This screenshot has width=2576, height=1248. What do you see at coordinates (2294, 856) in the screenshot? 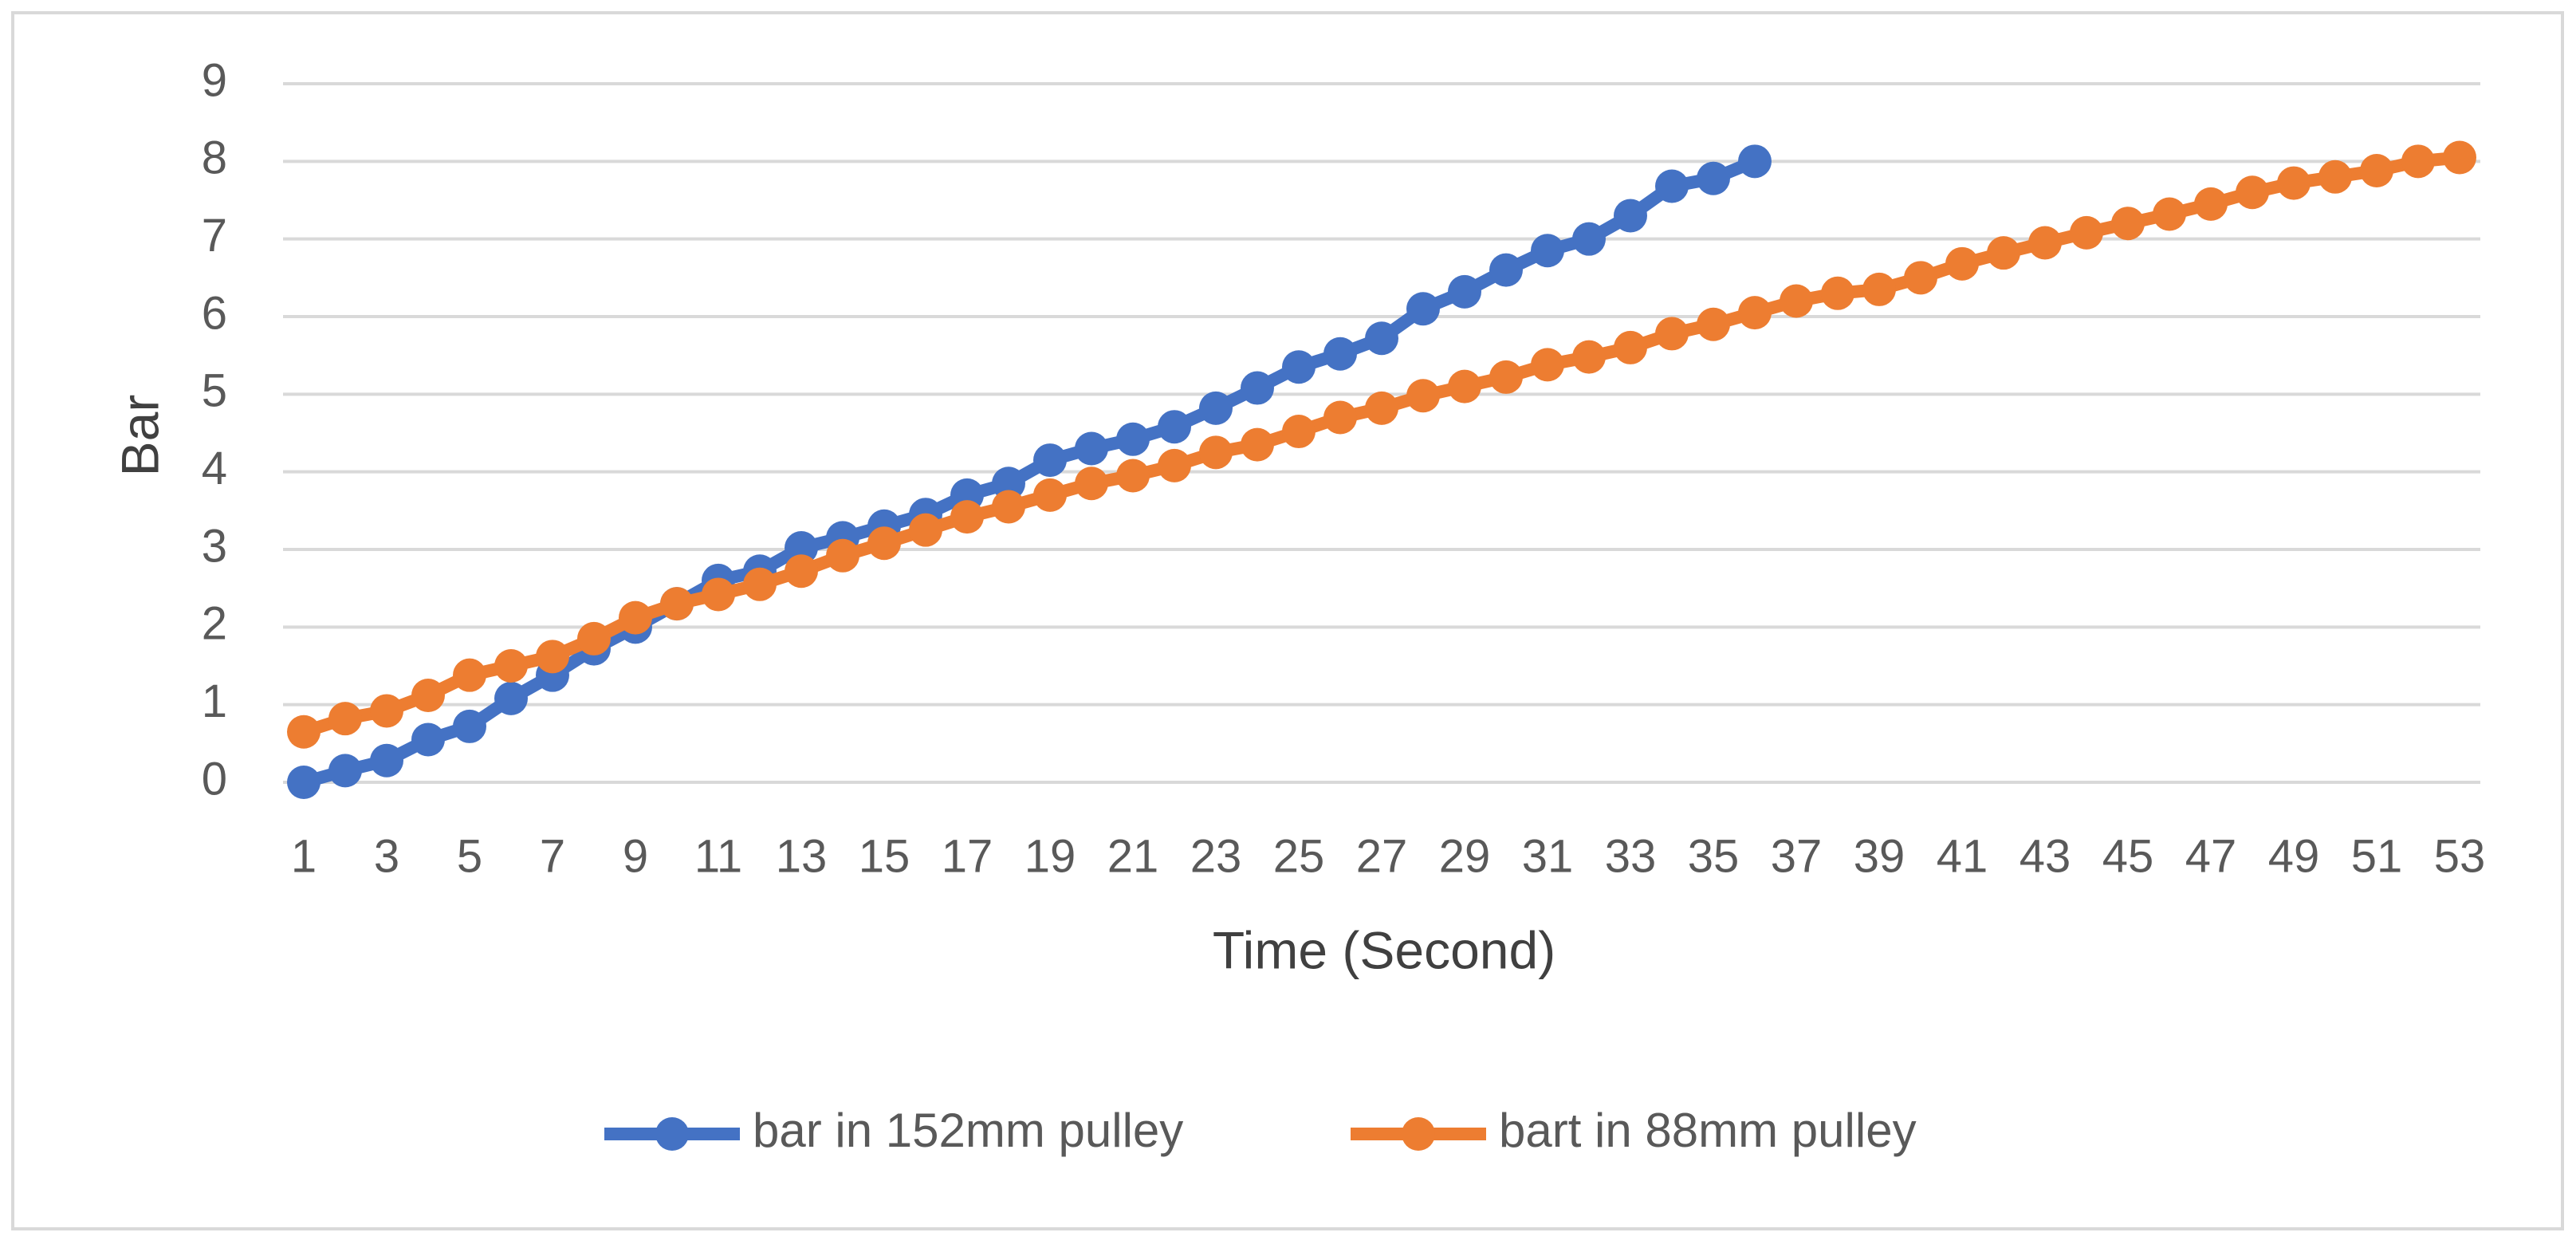
I see `x-tick-label: 49` at bounding box center [2294, 856].